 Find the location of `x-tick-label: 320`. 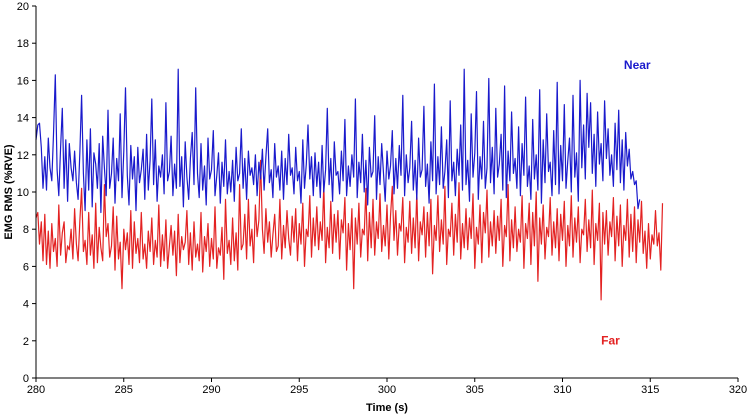

x-tick-label: 320 is located at coordinates (738, 390).